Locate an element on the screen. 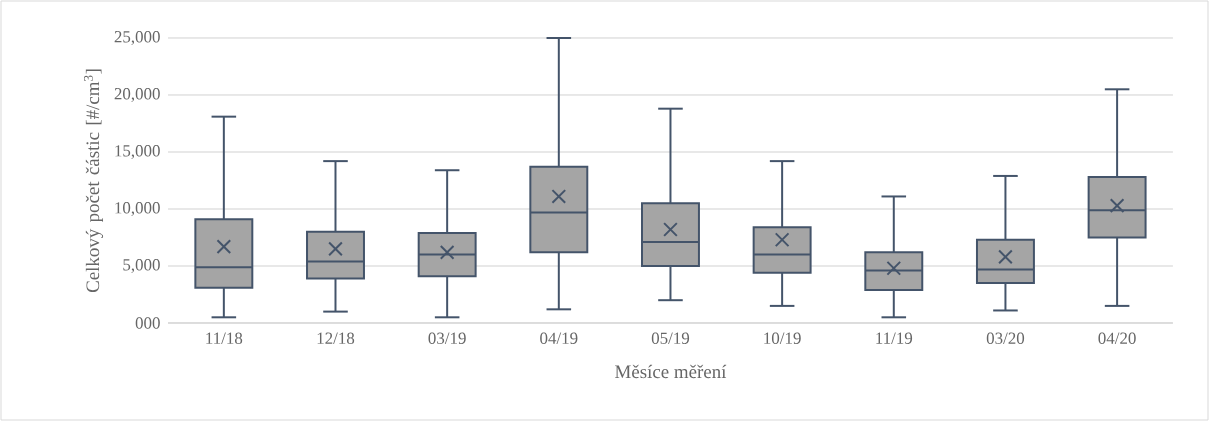 Image resolution: width=1209 pixels, height=421 pixels. y-tick-label: 25,000 is located at coordinates (137, 38).